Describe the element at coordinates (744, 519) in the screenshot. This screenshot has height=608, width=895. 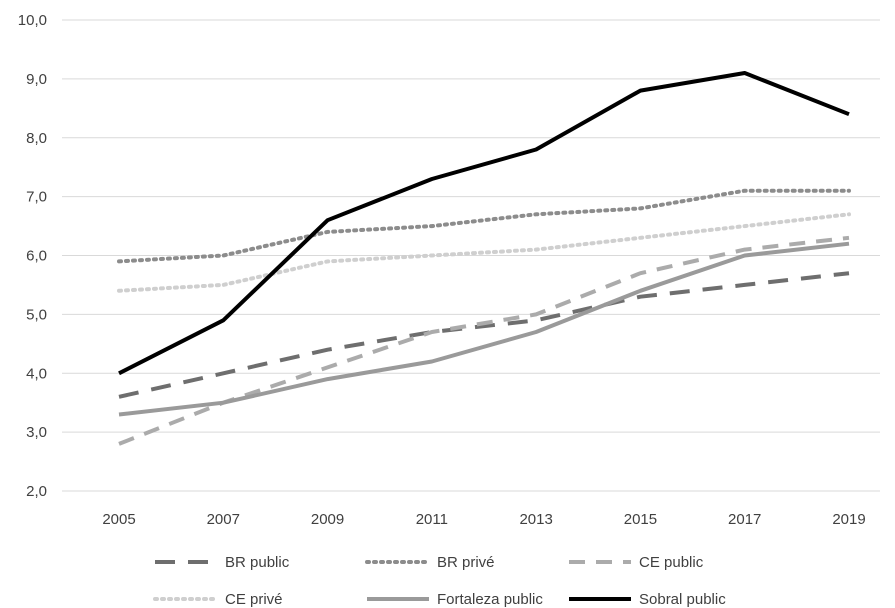
I see `x-tick-label: 2017` at that location.